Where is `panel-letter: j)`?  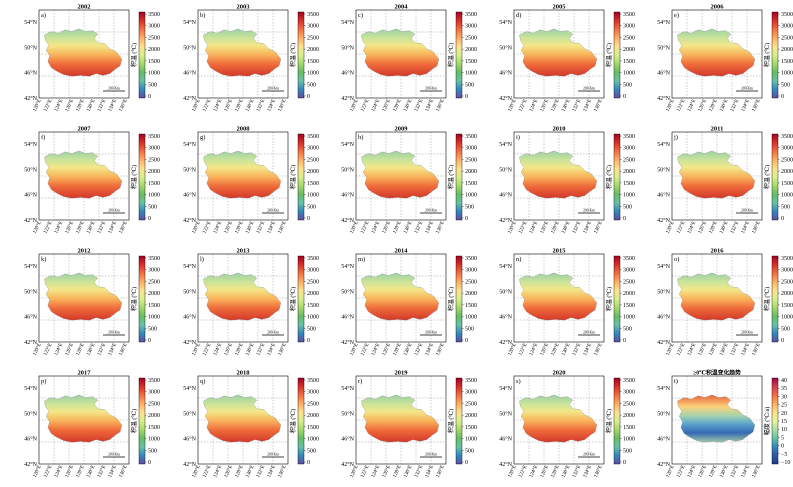
panel-letter: j) is located at coordinates (675, 137).